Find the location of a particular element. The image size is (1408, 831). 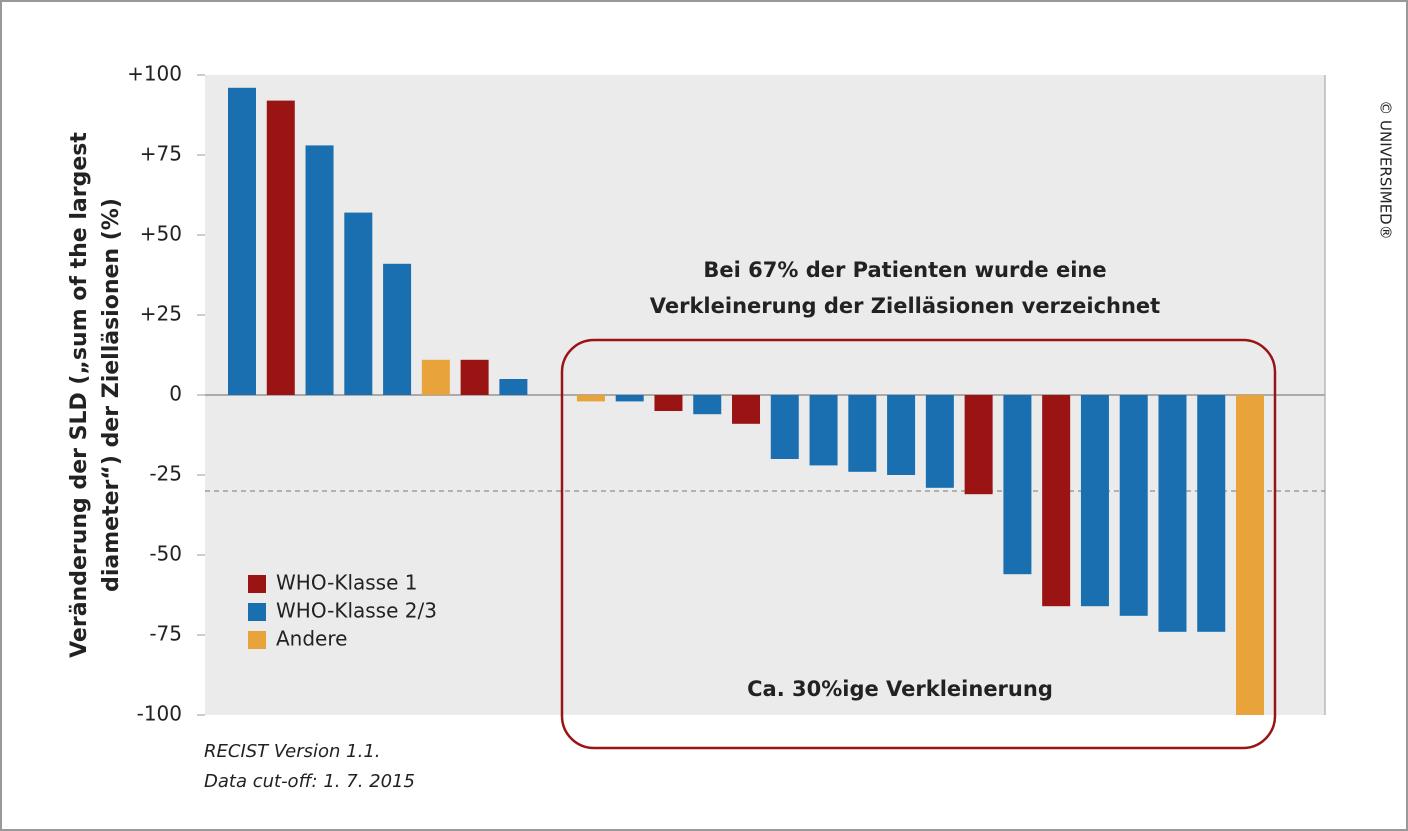

y-tick-label: -100 is located at coordinates (159, 714).